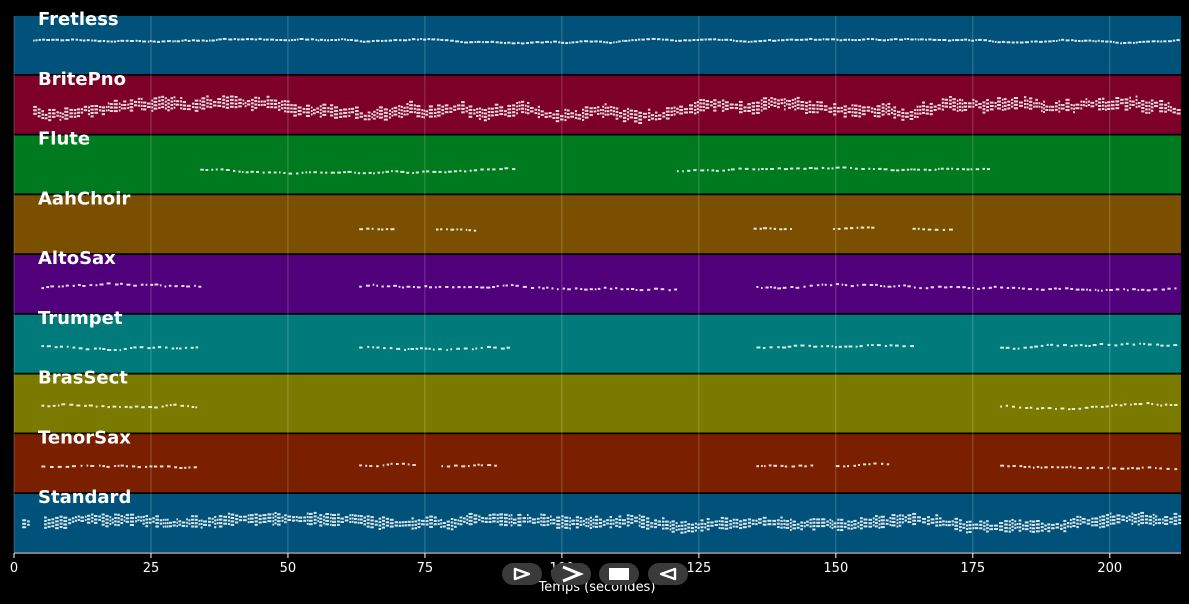  I want to click on x-tick-label: 125, so click(698, 568).